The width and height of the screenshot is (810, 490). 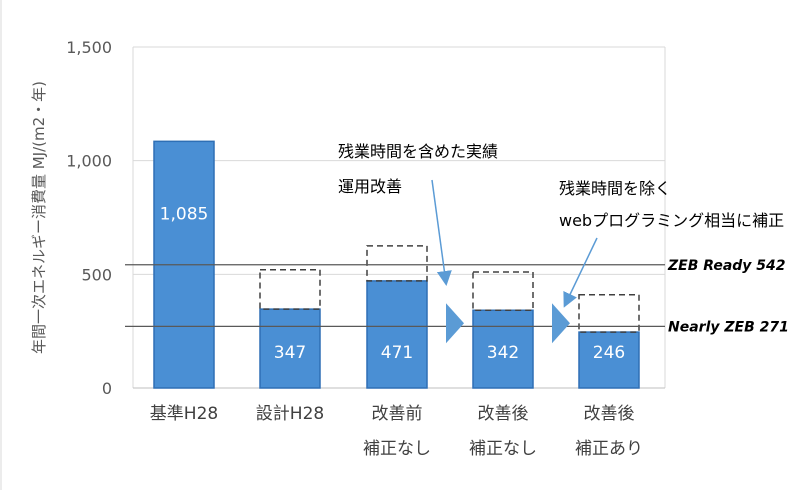 What do you see at coordinates (671, 220) in the screenshot?
I see `annotation-text: webプログラミング相当に補正` at bounding box center [671, 220].